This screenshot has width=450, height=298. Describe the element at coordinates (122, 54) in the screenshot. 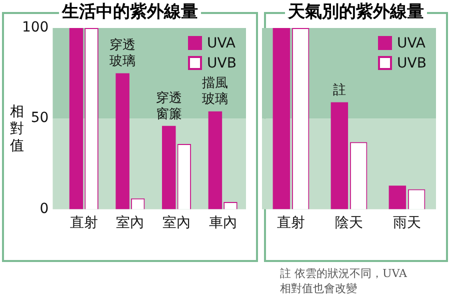

I see `annotation: 穿透玻璃` at that location.